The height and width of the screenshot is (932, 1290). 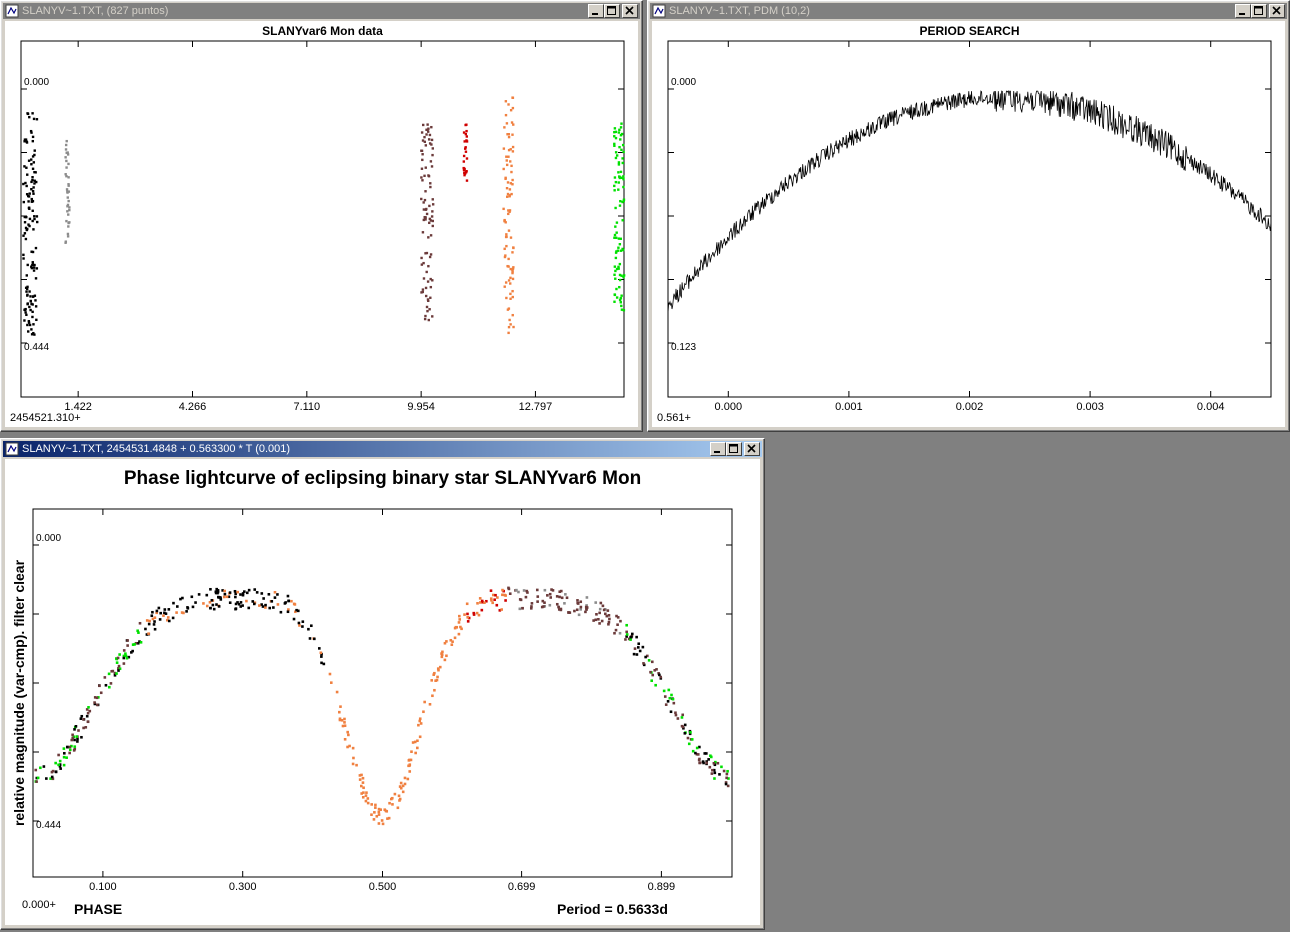 I want to click on pdm-window-titlebar: SLANYV~1.TXT, PDM (10,2), so click(x=968, y=11).